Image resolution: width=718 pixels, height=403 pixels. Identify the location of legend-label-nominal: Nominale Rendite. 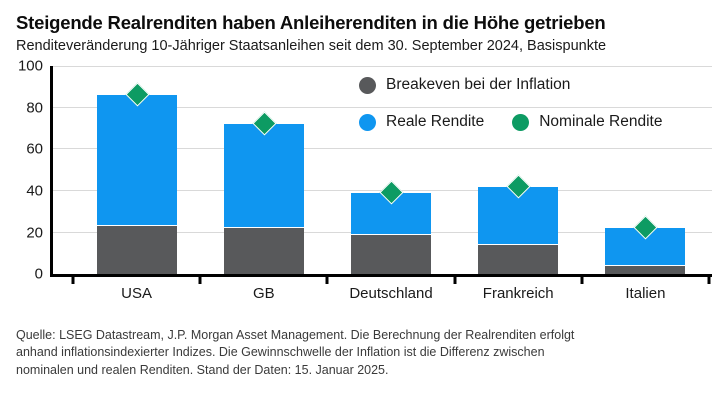
(601, 122).